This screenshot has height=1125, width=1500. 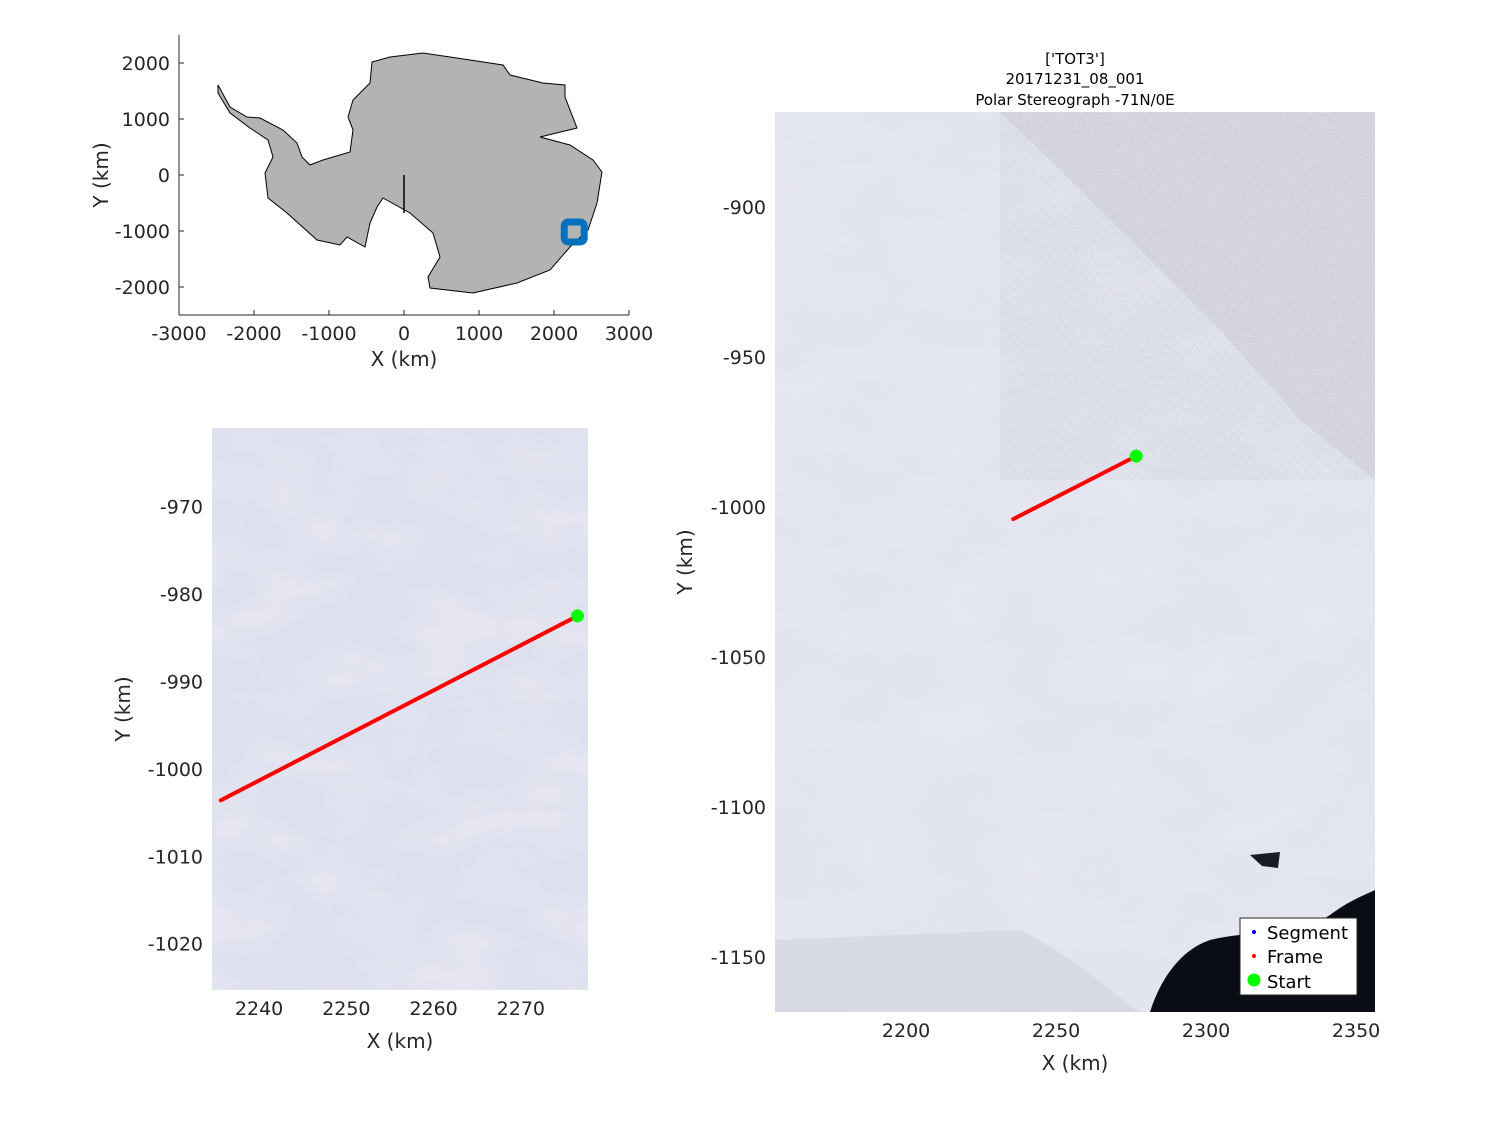 What do you see at coordinates (738, 658) in the screenshot?
I see `y-tick-label: -1050` at bounding box center [738, 658].